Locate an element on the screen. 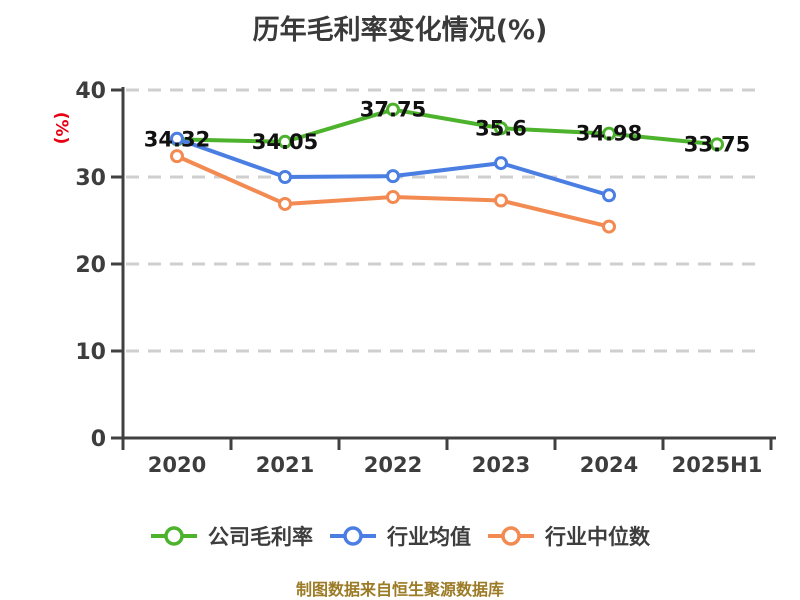 Image resolution: width=800 pixels, height=600 pixels. y-tick-label: 10 is located at coordinates (90, 352).